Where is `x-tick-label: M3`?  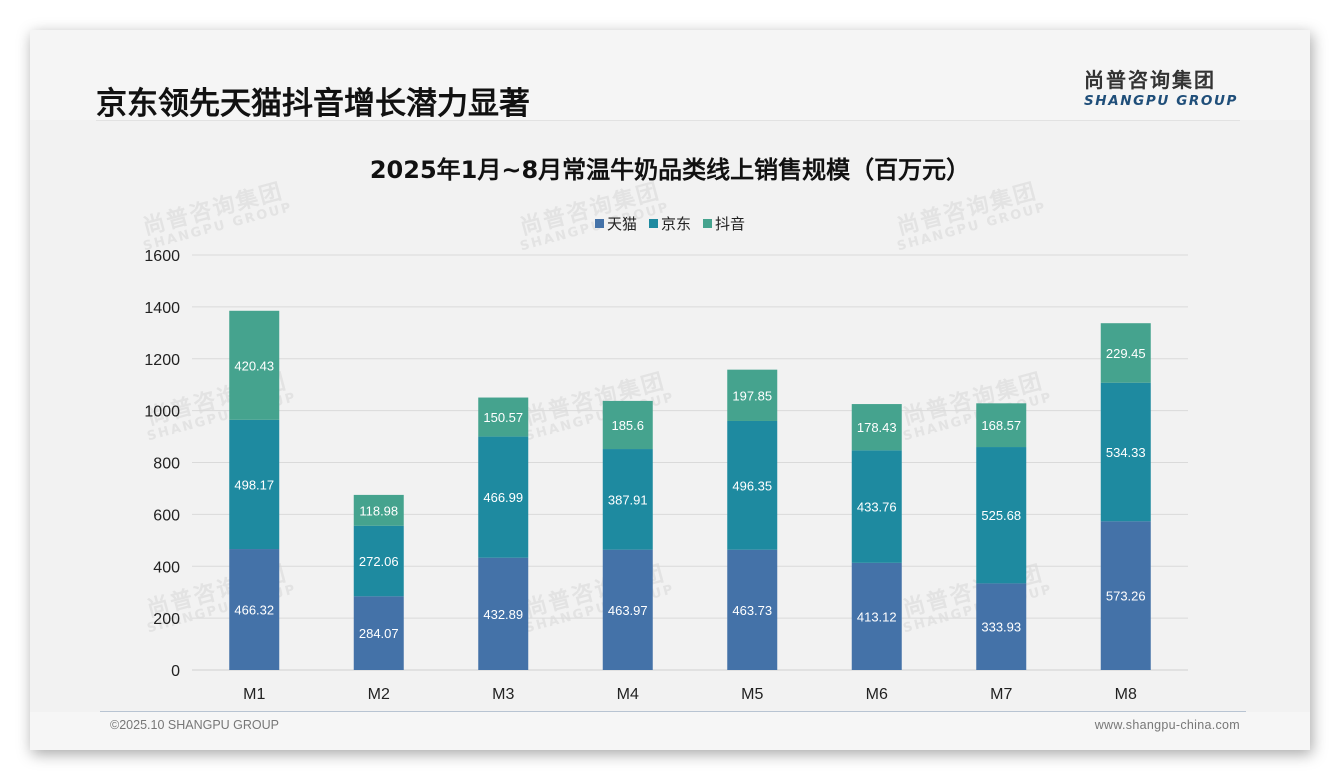
x-tick-label: M3 is located at coordinates (503, 694).